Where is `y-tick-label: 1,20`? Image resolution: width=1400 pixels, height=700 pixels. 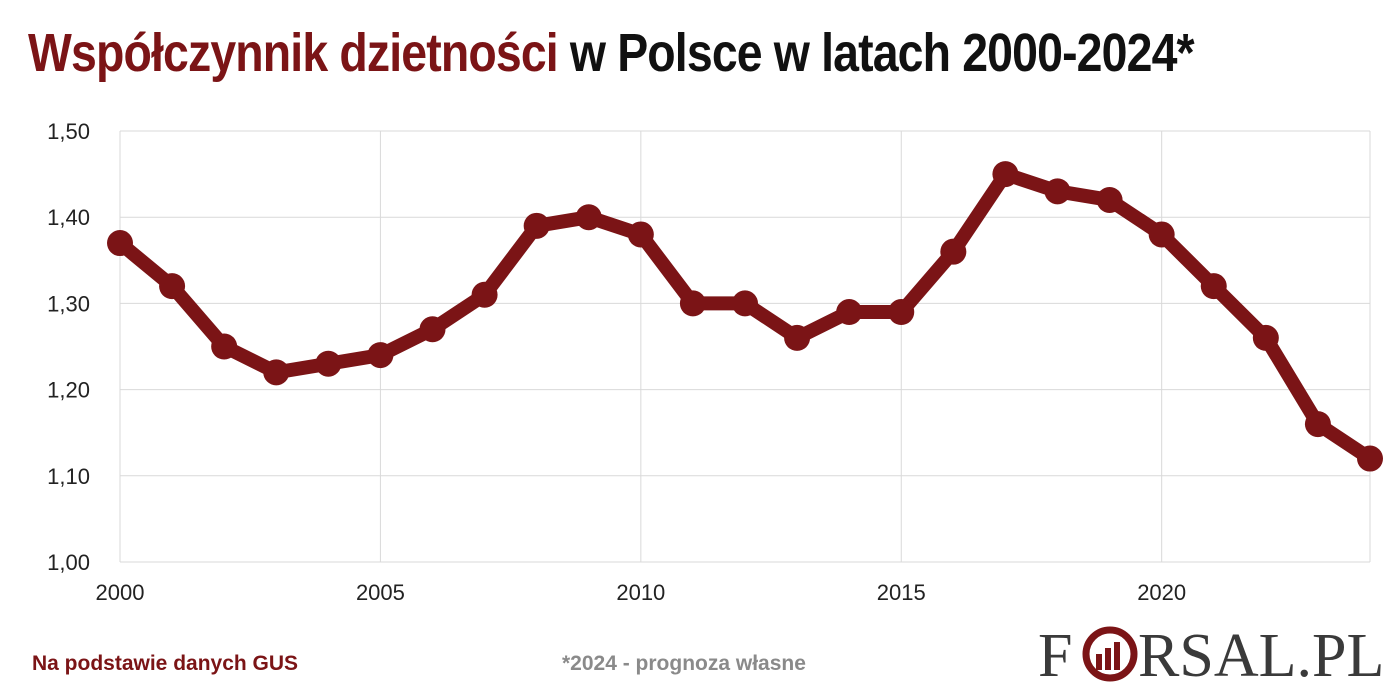 y-tick-label: 1,20 is located at coordinates (68, 390).